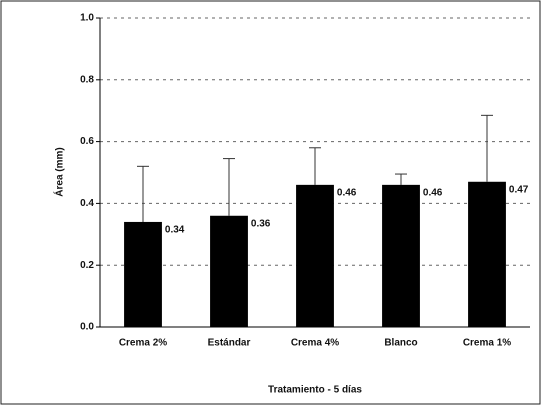 This screenshot has height=405, width=541. What do you see at coordinates (487, 343) in the screenshot?
I see `x-tick-label: Crema 1%` at bounding box center [487, 343].